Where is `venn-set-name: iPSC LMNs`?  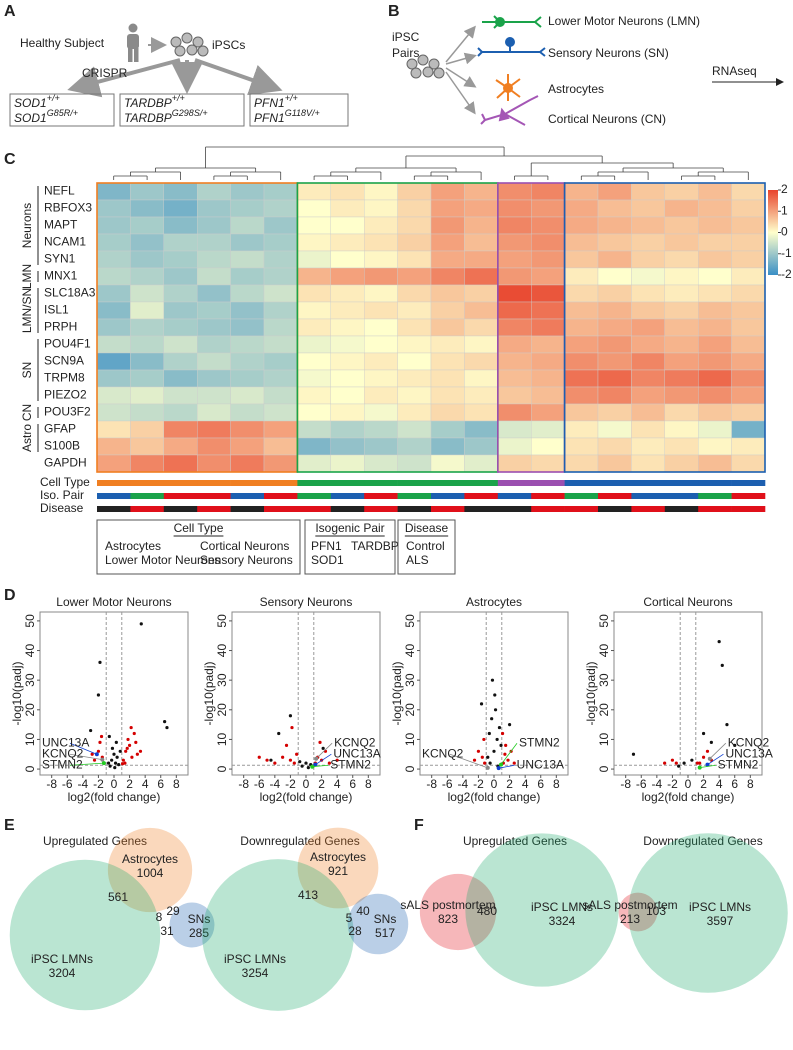 venn-set-name: iPSC LMNs is located at coordinates (255, 959).